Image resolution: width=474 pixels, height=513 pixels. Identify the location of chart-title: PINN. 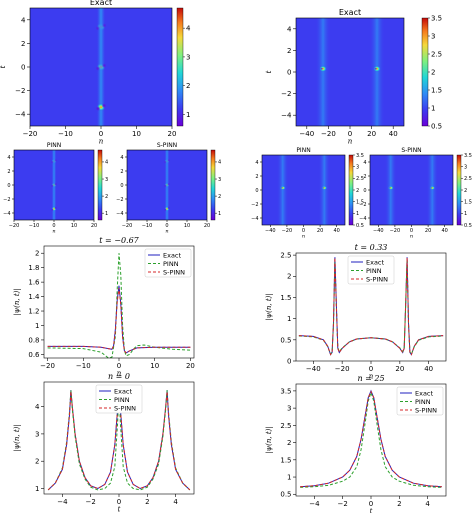
(54, 145).